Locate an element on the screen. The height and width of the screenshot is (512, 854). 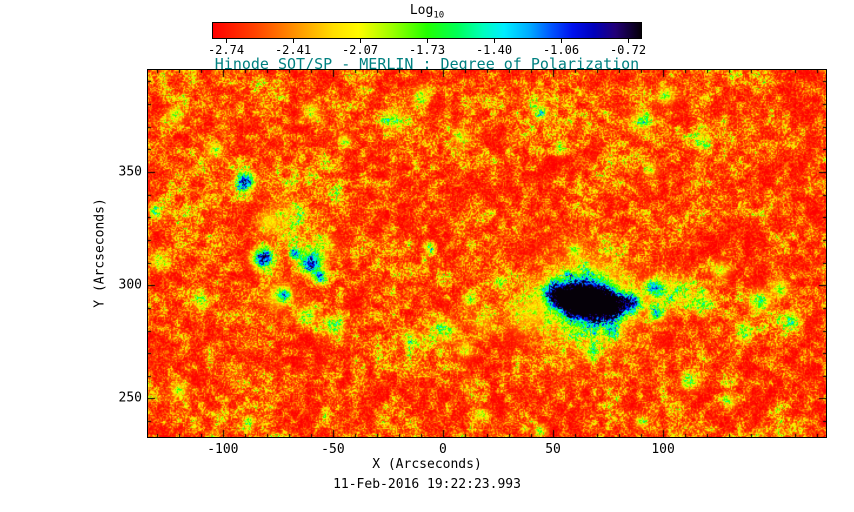
colorbar is located at coordinates (427, 30).